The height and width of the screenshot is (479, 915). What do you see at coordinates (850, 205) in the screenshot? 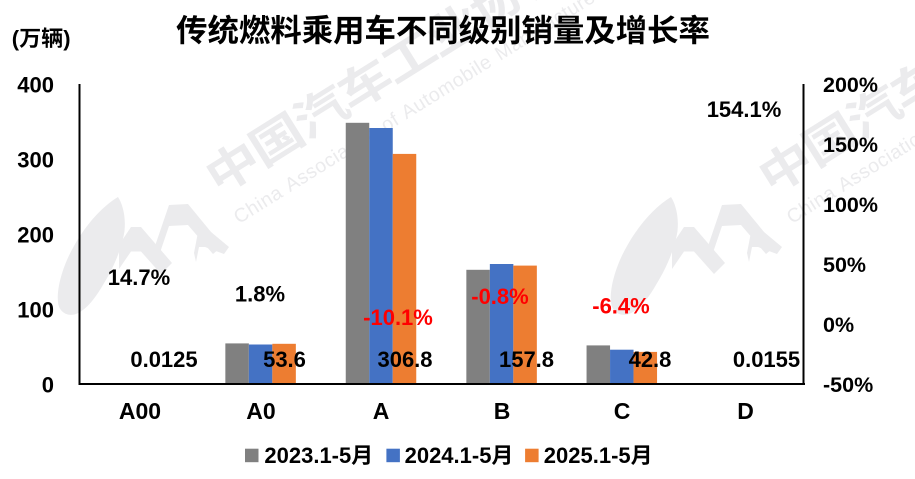
I see `svg-text: 100%` at bounding box center [850, 205].